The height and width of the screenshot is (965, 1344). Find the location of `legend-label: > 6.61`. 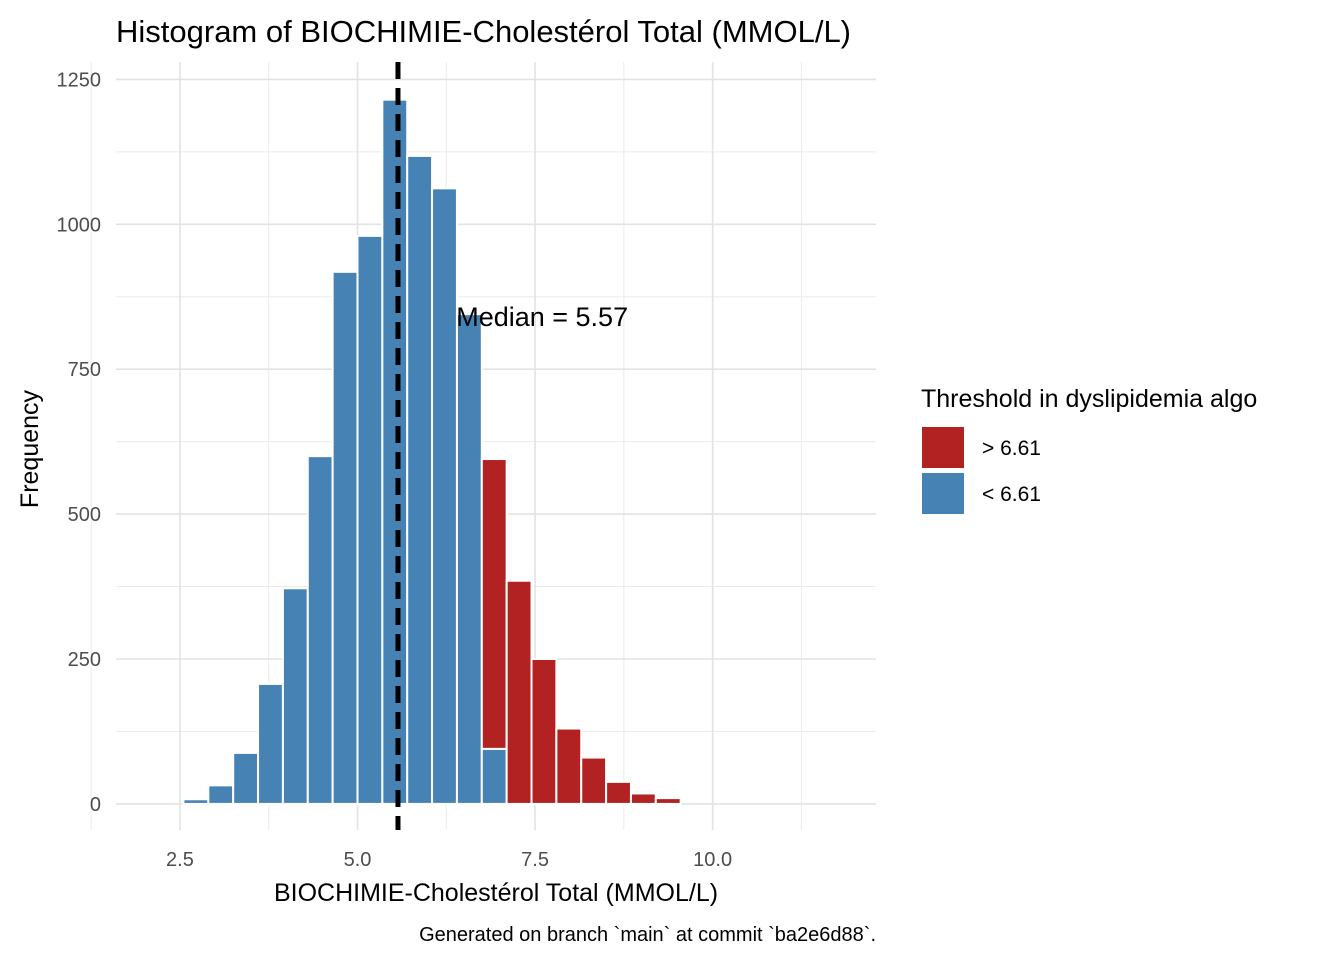

legend-label: > 6.61 is located at coordinates (1011, 448).